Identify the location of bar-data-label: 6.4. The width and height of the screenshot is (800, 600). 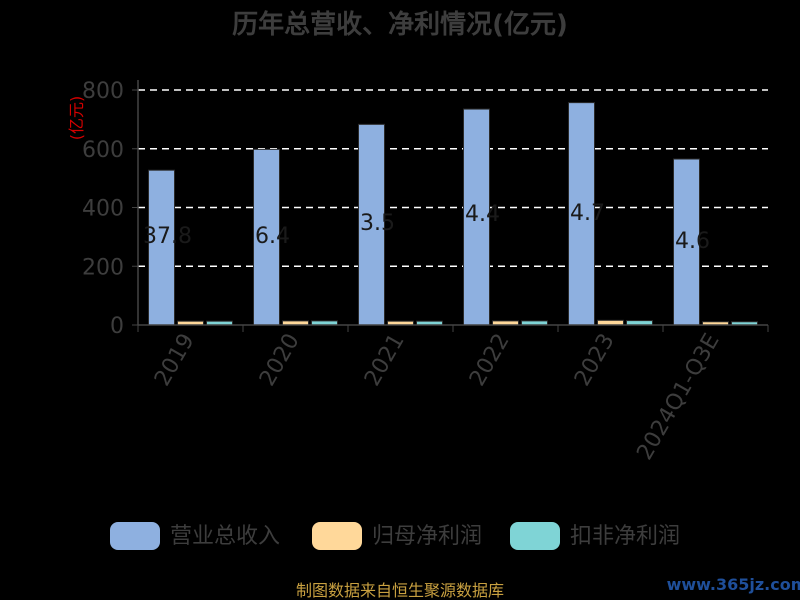
(272, 236).